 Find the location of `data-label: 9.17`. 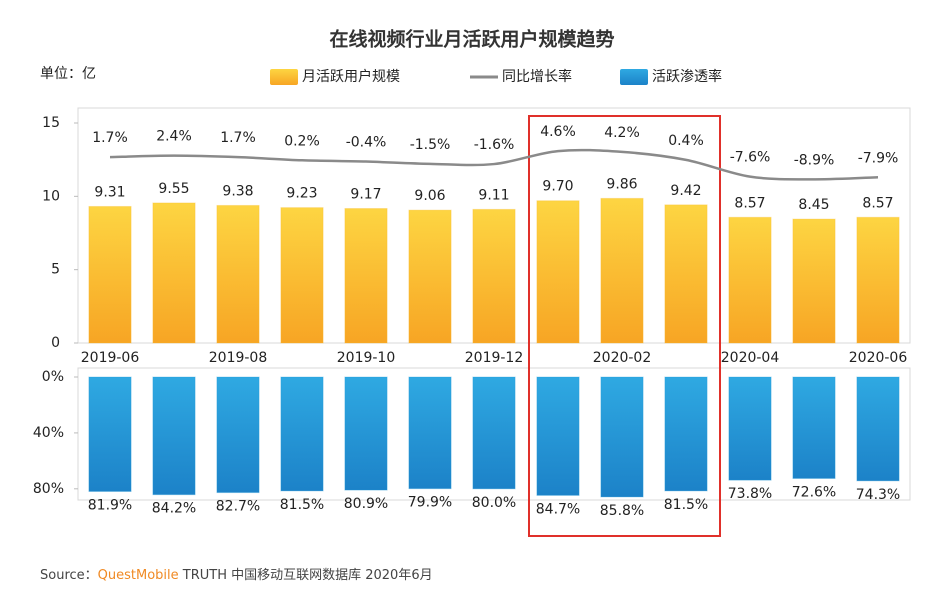

data-label: 9.17 is located at coordinates (365, 195).